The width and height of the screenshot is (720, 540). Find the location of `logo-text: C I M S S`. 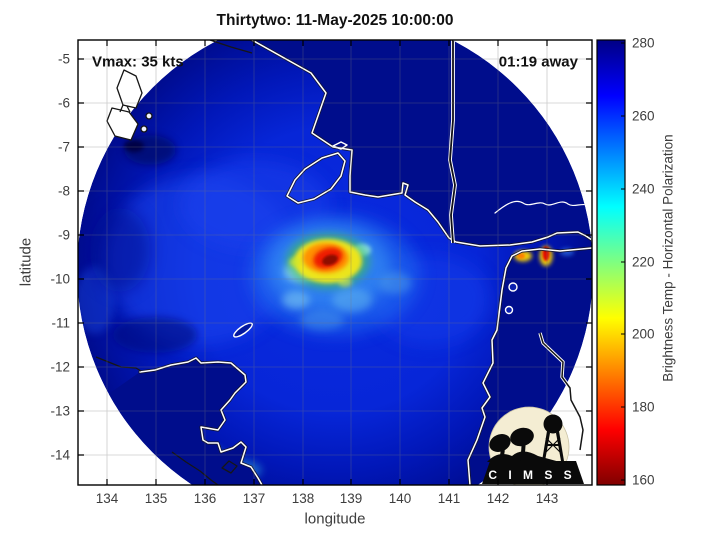

logo-text: C I M S S is located at coordinates (531, 475).